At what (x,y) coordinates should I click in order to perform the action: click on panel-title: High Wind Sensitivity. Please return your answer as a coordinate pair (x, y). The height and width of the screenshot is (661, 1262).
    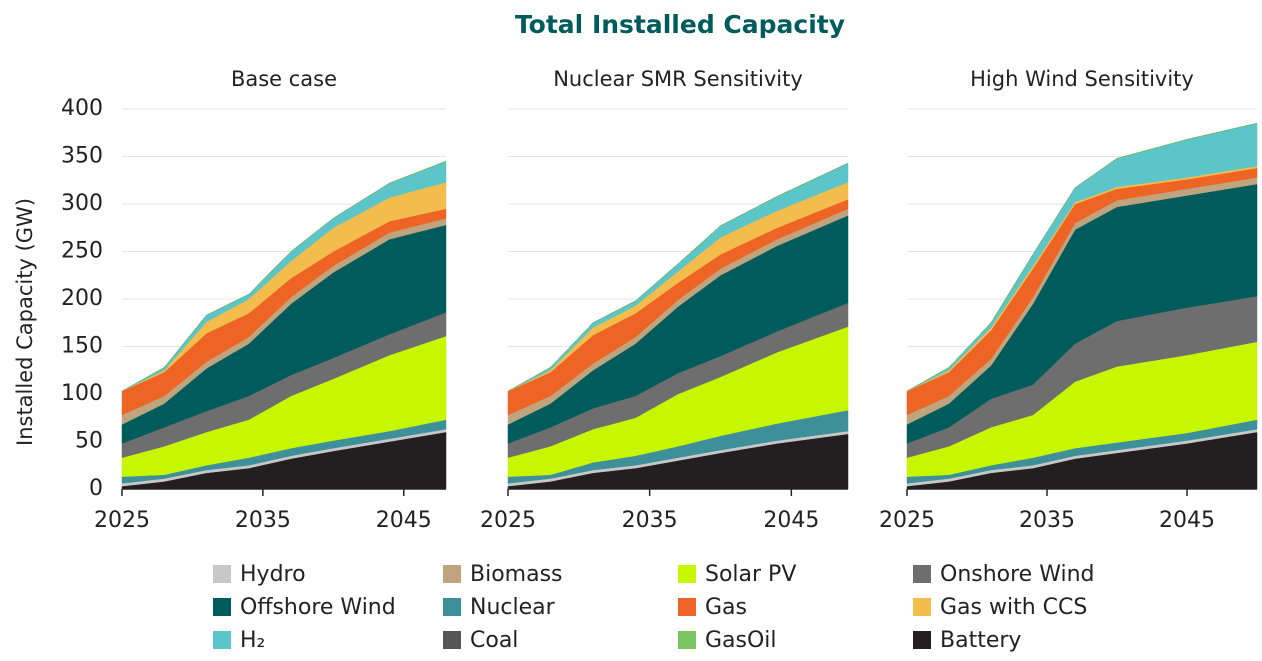
    Looking at the image, I should click on (1082, 79).